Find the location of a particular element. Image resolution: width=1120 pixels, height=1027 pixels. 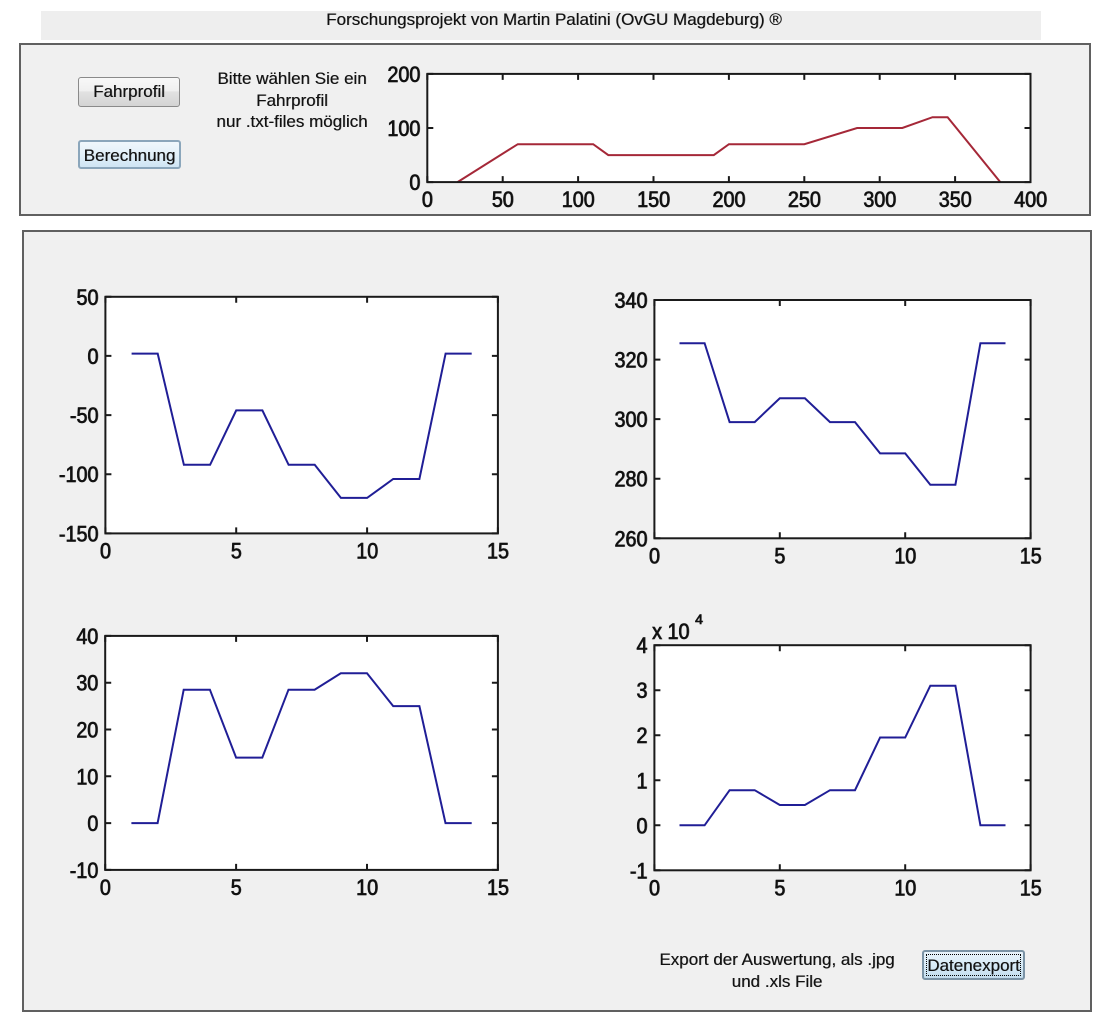

svg-text: -150 is located at coordinates (79, 533).